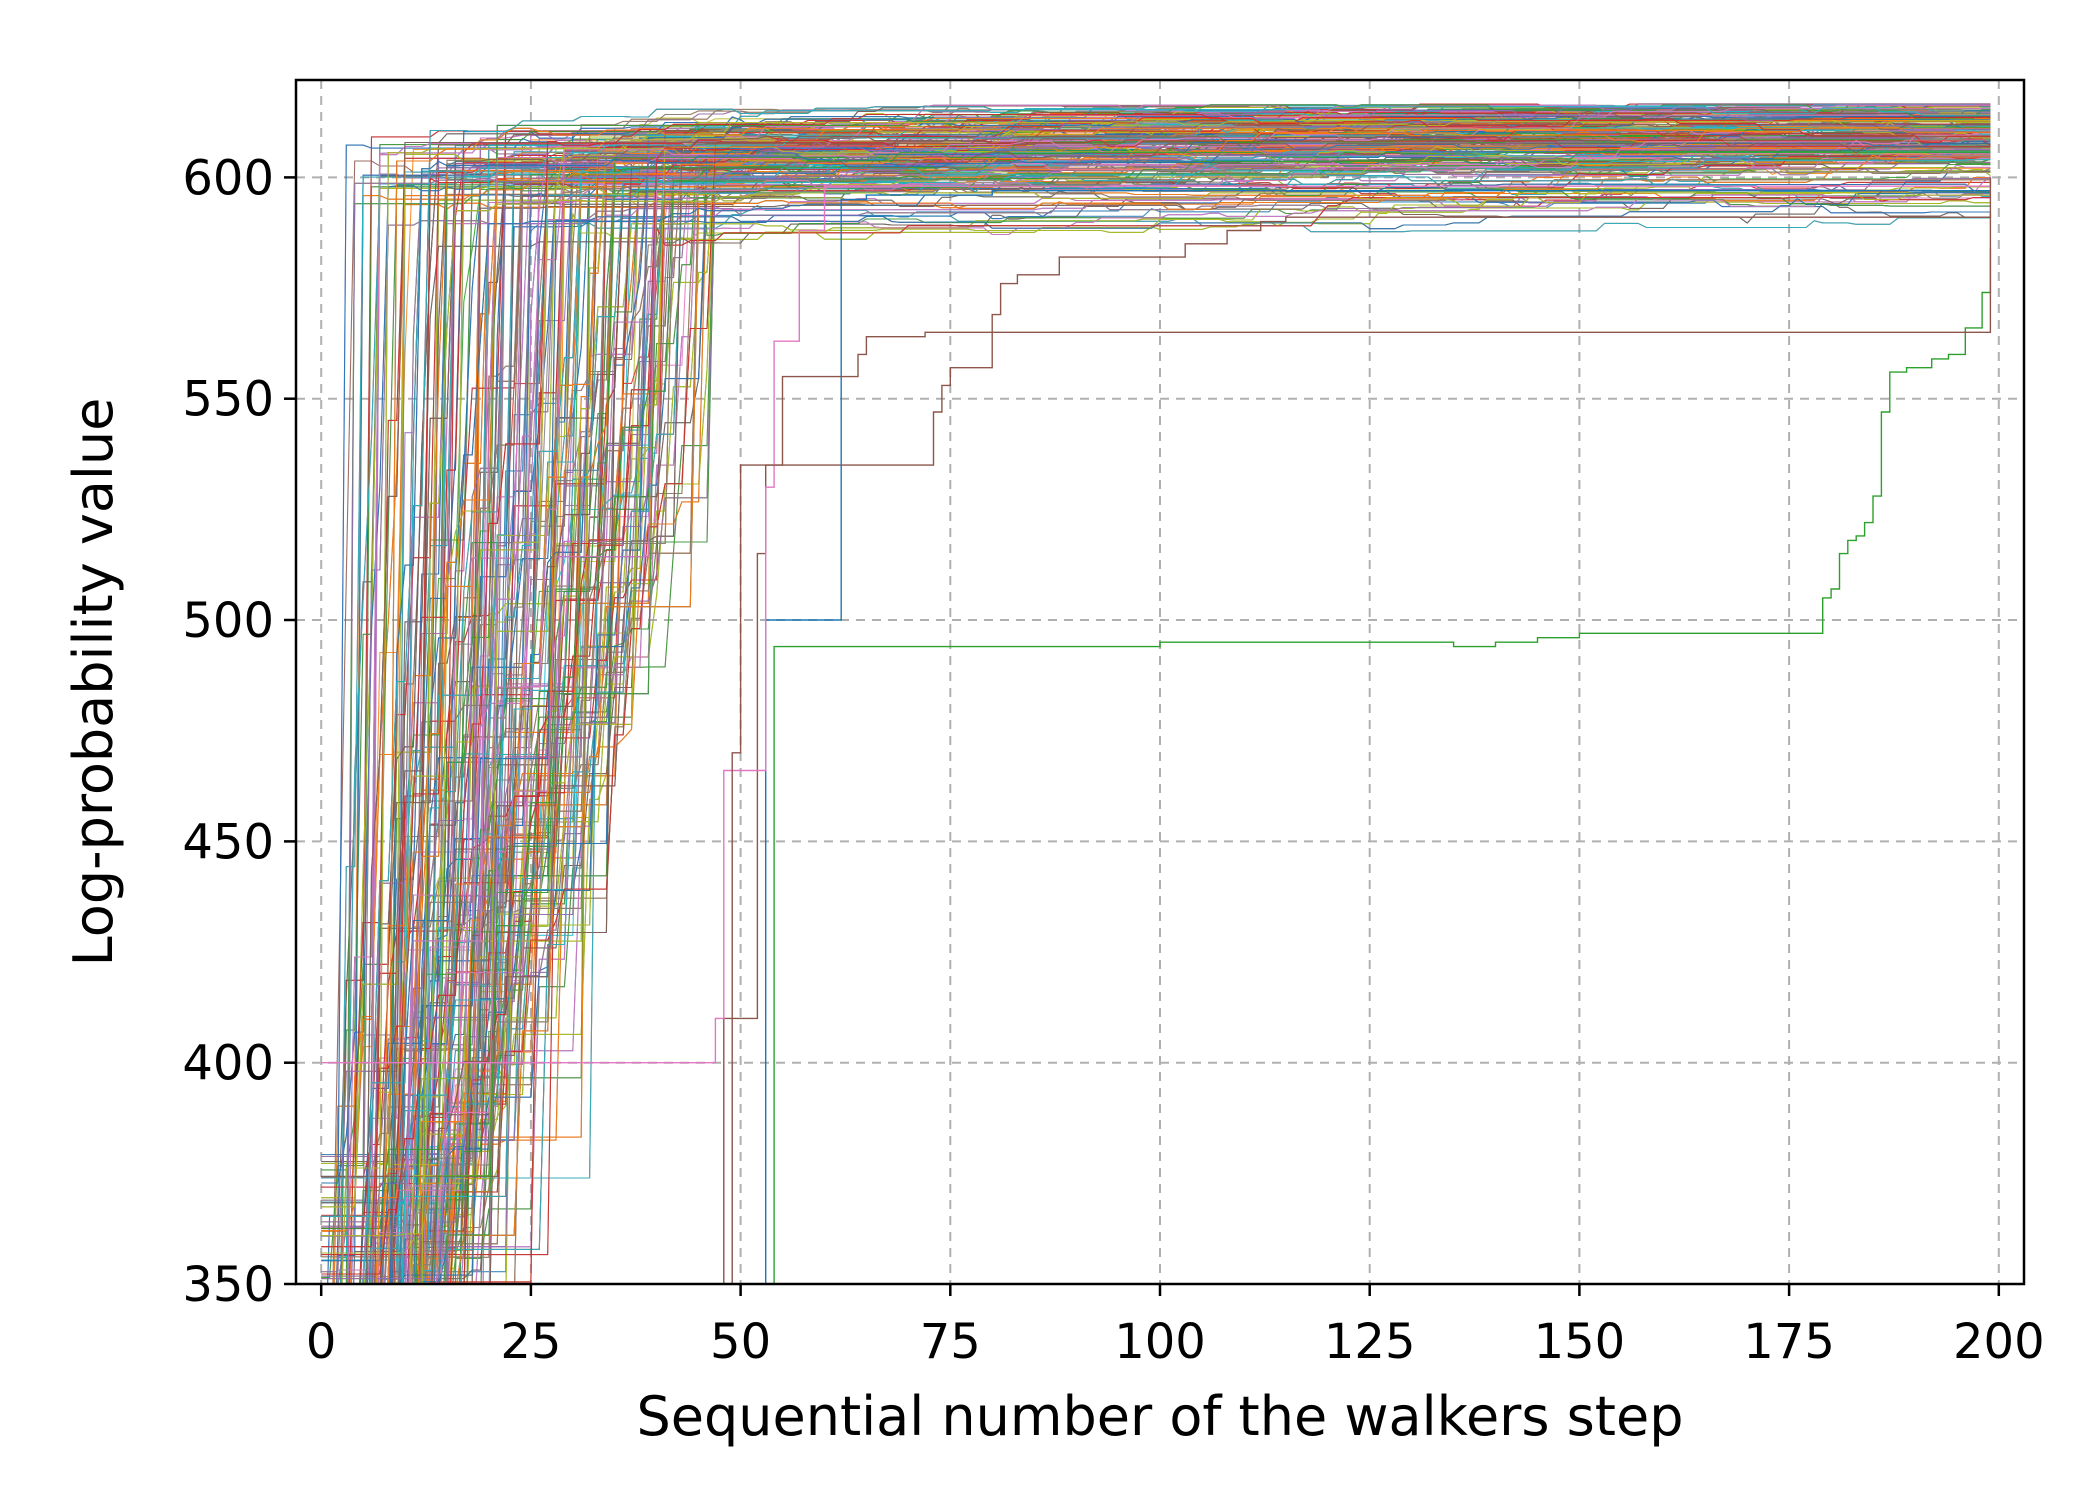 This screenshot has height=1500, width=2100. What do you see at coordinates (740, 1342) in the screenshot?
I see `x-tick-label-50: 50` at bounding box center [740, 1342].